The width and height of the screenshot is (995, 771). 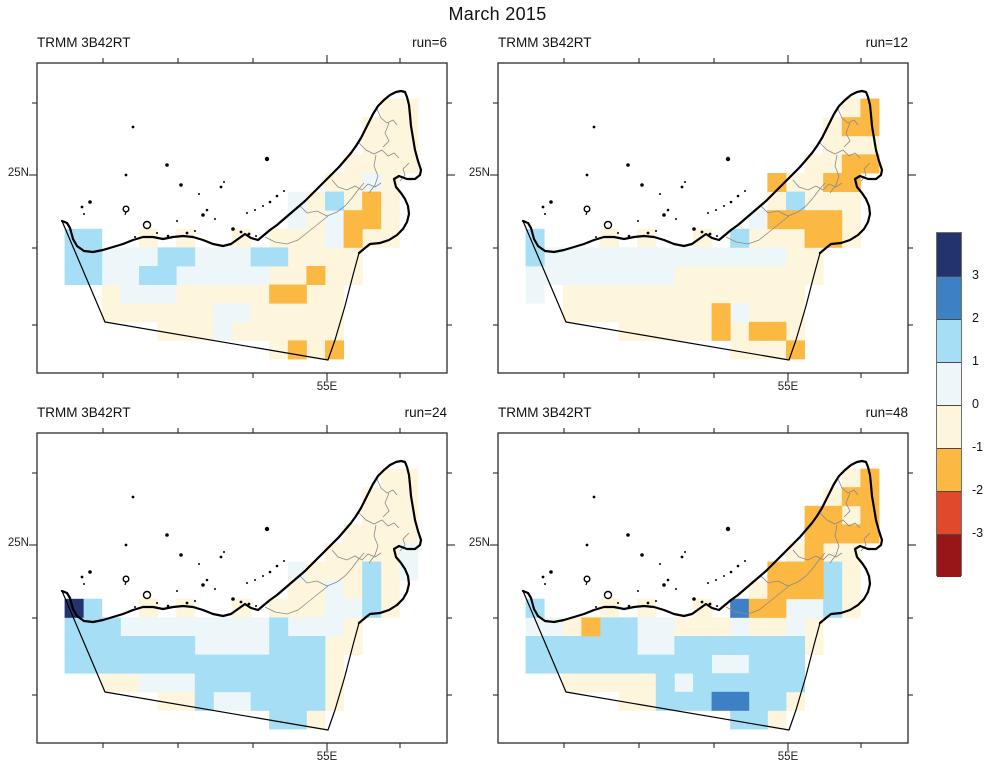 I want to click on colorbar-tick-label: -1, so click(x=978, y=447).